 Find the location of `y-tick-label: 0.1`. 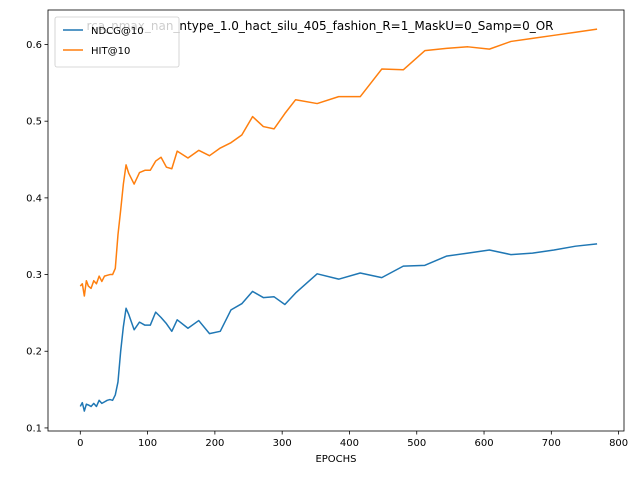

y-tick-label: 0.1 is located at coordinates (34, 428).